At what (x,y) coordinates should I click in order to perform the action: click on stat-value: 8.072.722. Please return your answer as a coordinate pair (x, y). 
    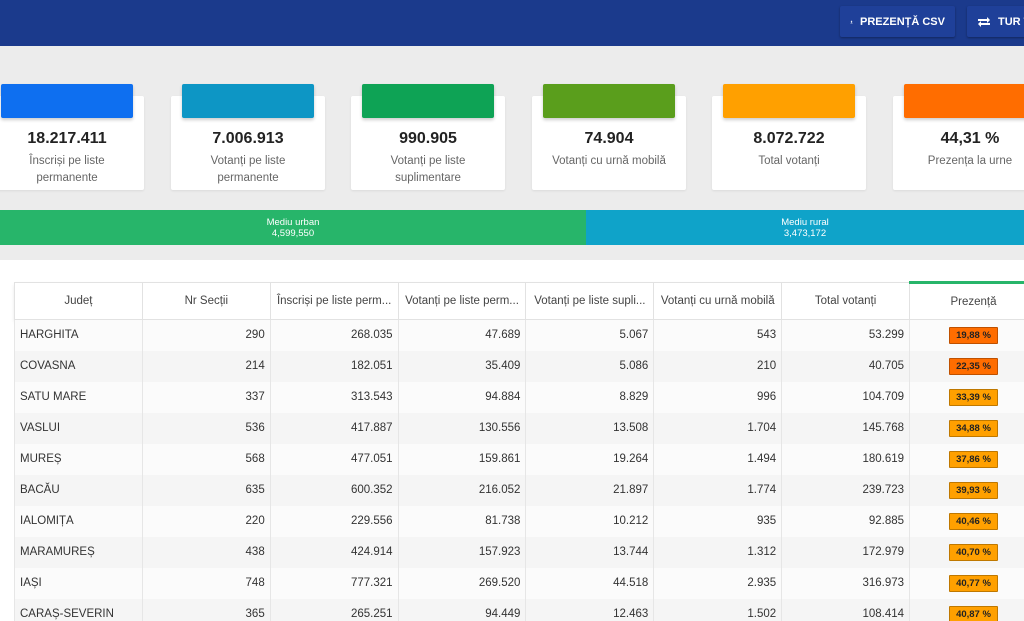
    Looking at the image, I should click on (789, 138).